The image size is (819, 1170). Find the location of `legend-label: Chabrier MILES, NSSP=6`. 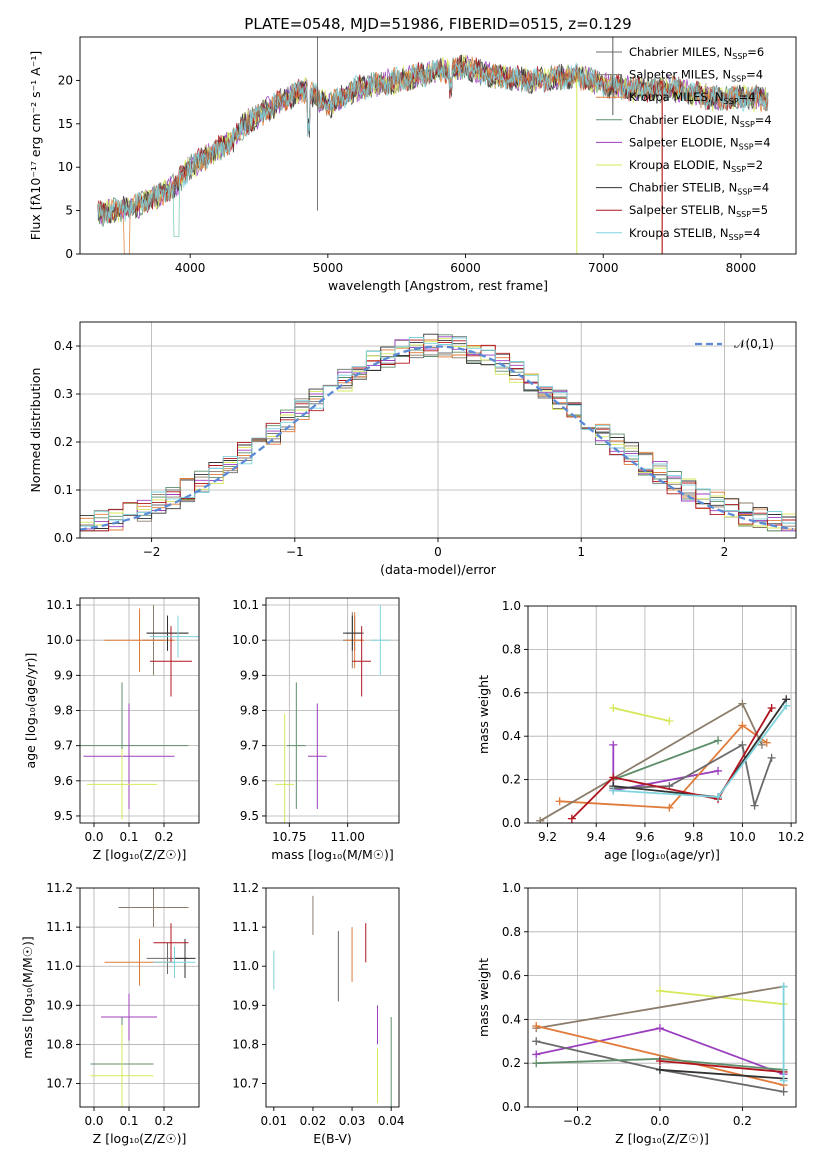

legend-label: Chabrier MILES, NSSP=6 is located at coordinates (696, 53).